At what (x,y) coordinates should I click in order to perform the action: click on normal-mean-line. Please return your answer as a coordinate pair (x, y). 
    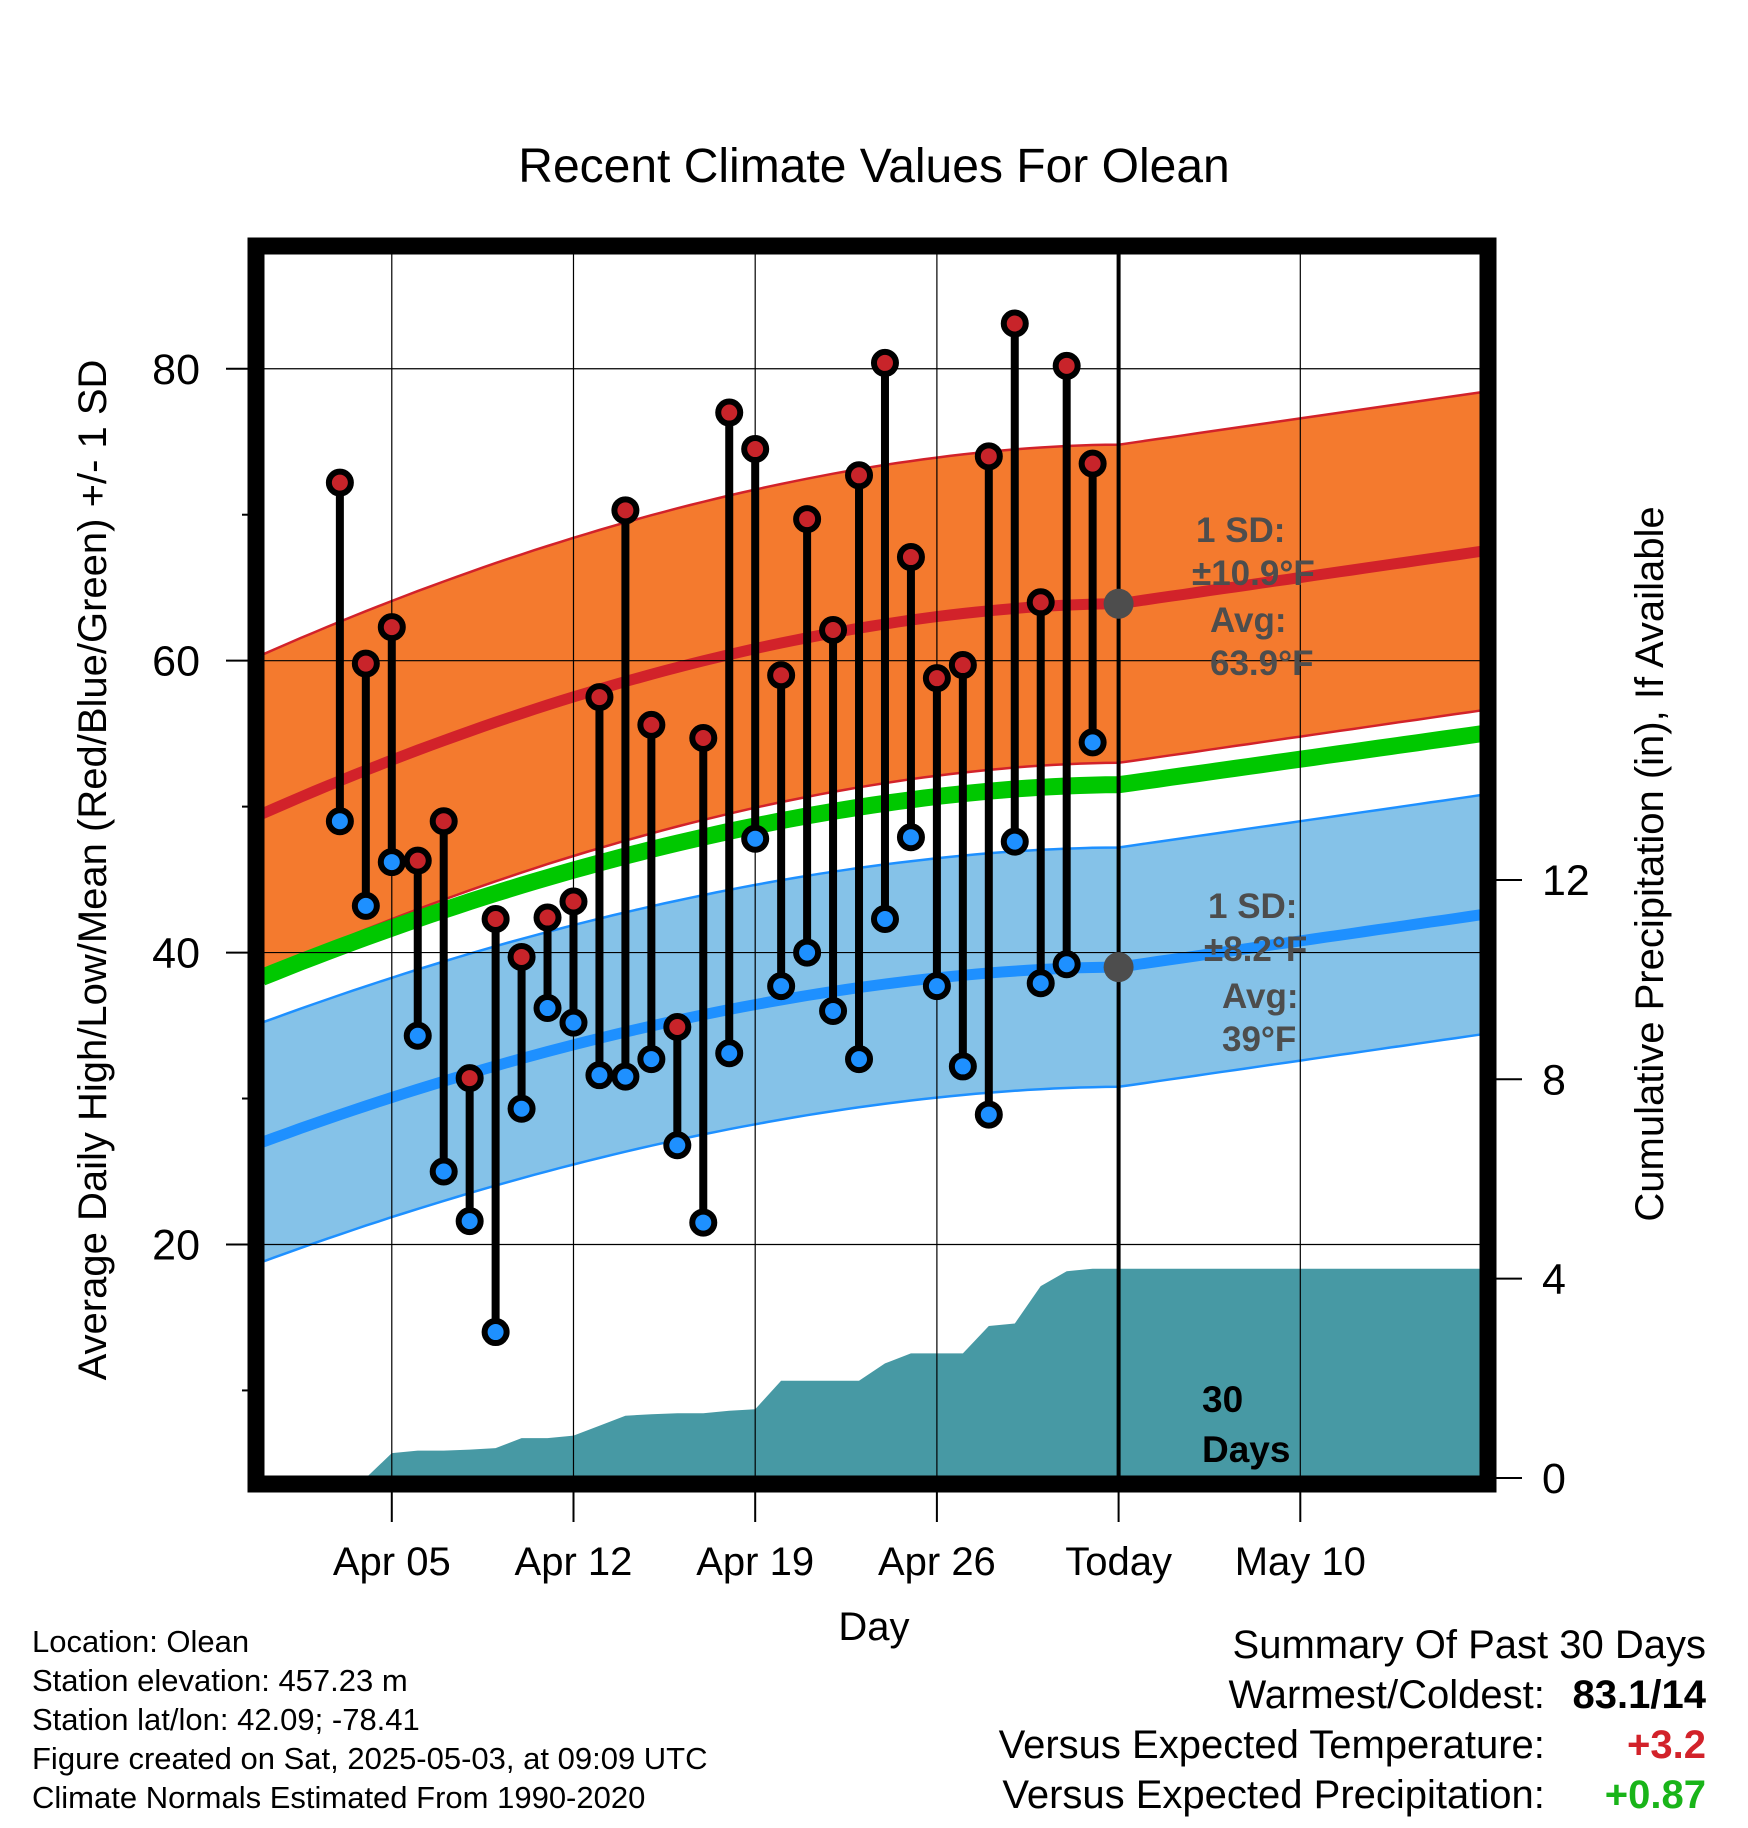
    Looking at the image, I should click on (871, 855).